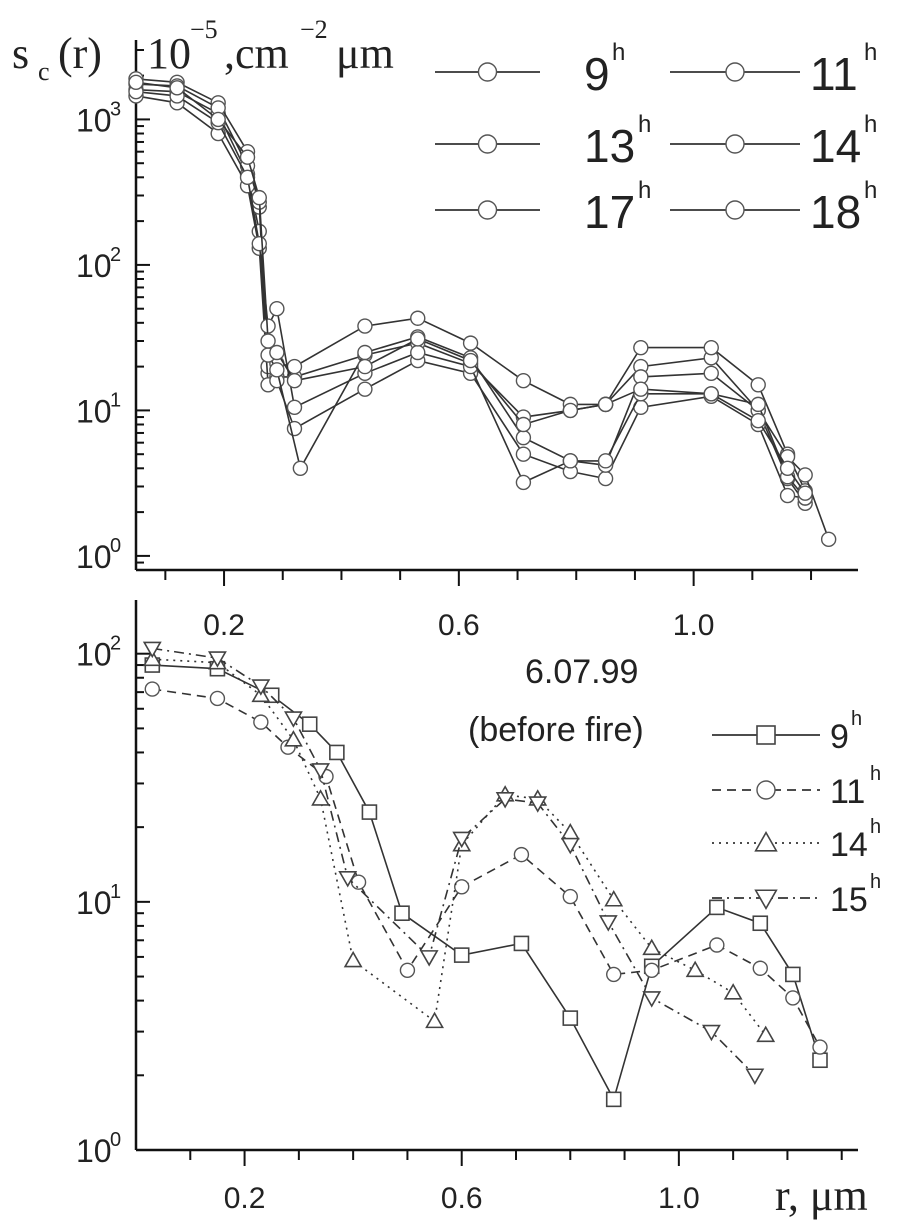 The image size is (917, 1224). What do you see at coordinates (656, 138) in the screenshot?
I see `top-legend: 9 h 11 h13 h 14 h17 h 18 h` at bounding box center [656, 138].